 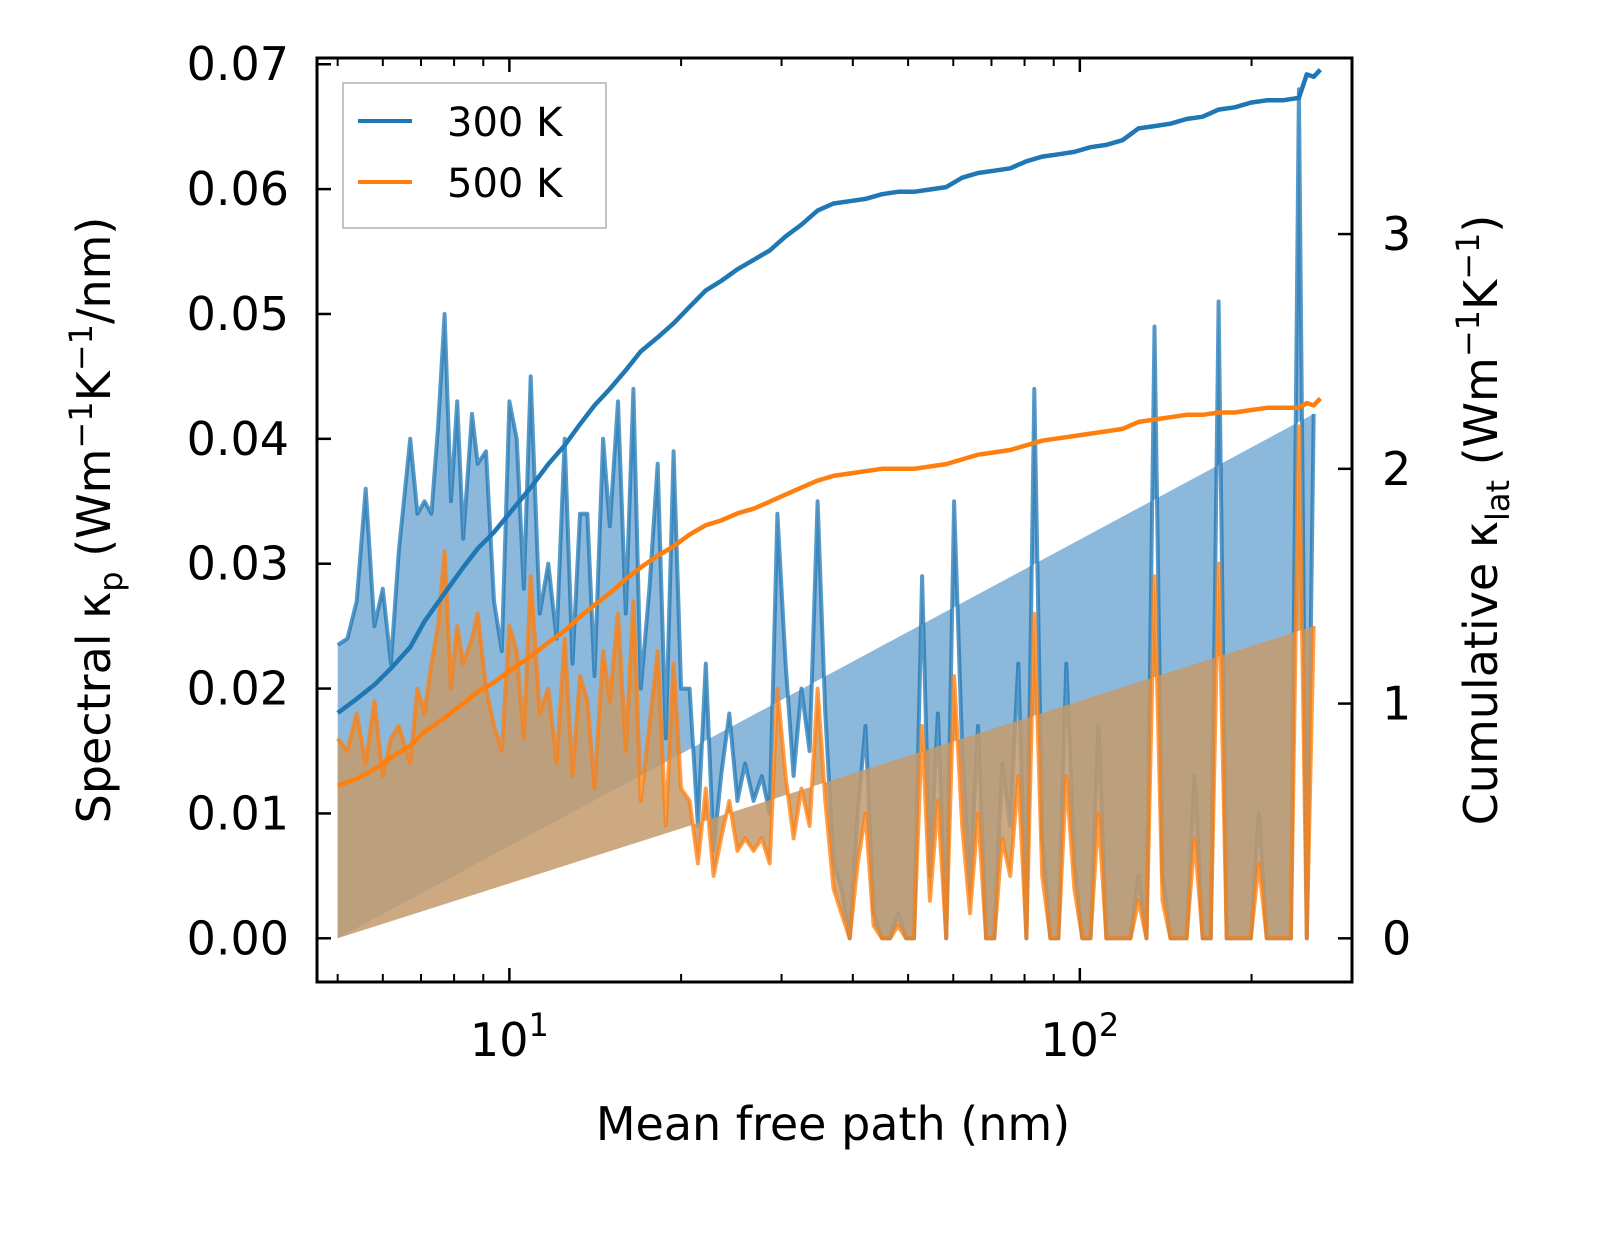 What do you see at coordinates (238, 938) in the screenshot?
I see `y-left-tick-label: 0.00` at bounding box center [238, 938].